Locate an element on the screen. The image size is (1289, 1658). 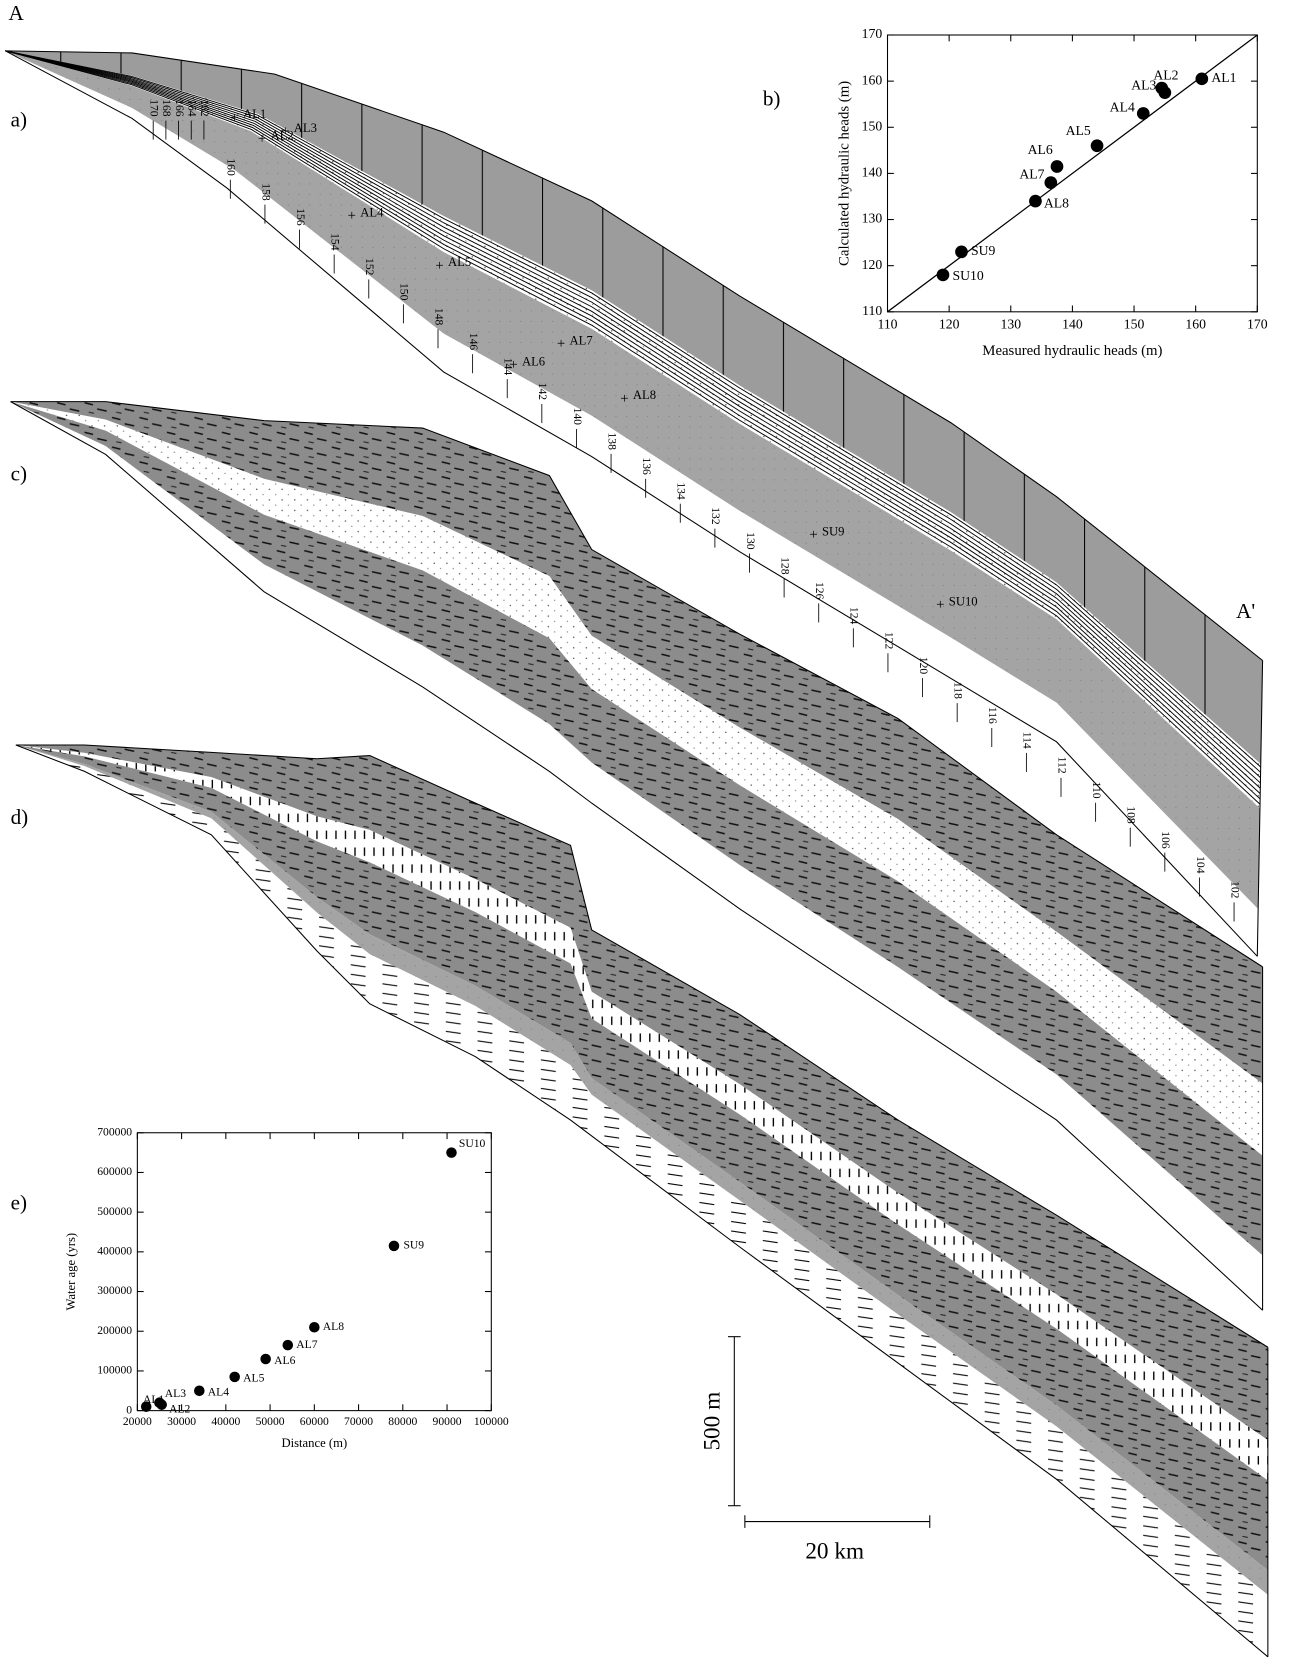
contour-label: 136 is located at coordinates (646, 466).